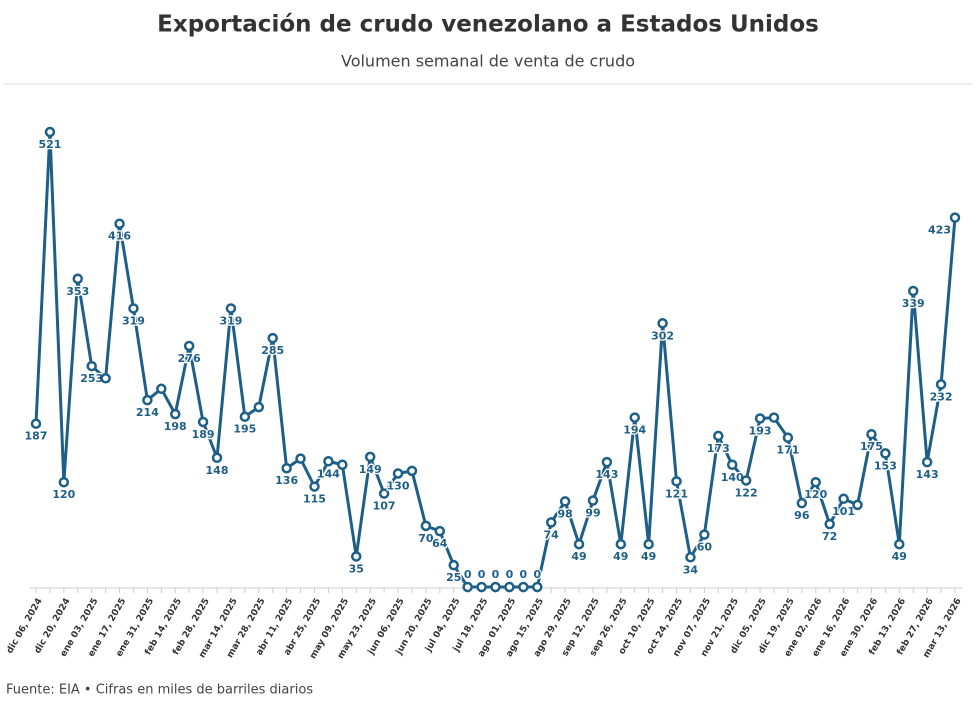 This screenshot has width=977, height=714. What do you see at coordinates (787, 450) in the screenshot?
I see `data-label: 171` at bounding box center [787, 450].